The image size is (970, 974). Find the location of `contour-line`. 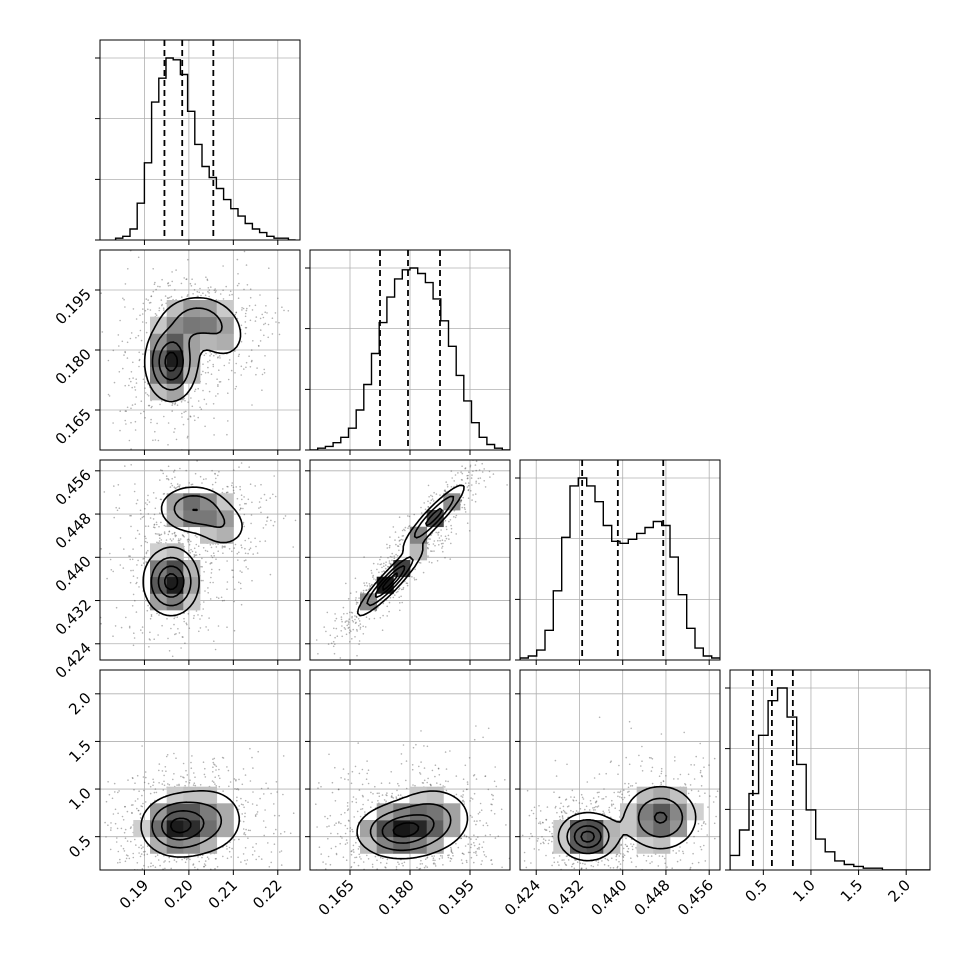

contour-line is located at coordinates (408, 552).